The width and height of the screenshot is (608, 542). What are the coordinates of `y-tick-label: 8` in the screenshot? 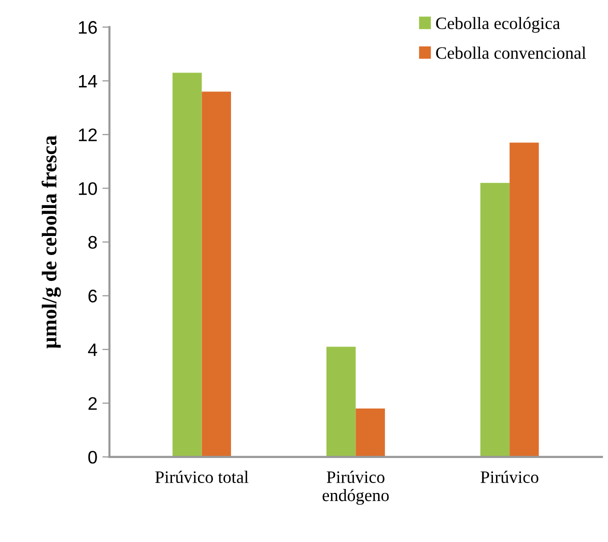 It's located at (92, 242).